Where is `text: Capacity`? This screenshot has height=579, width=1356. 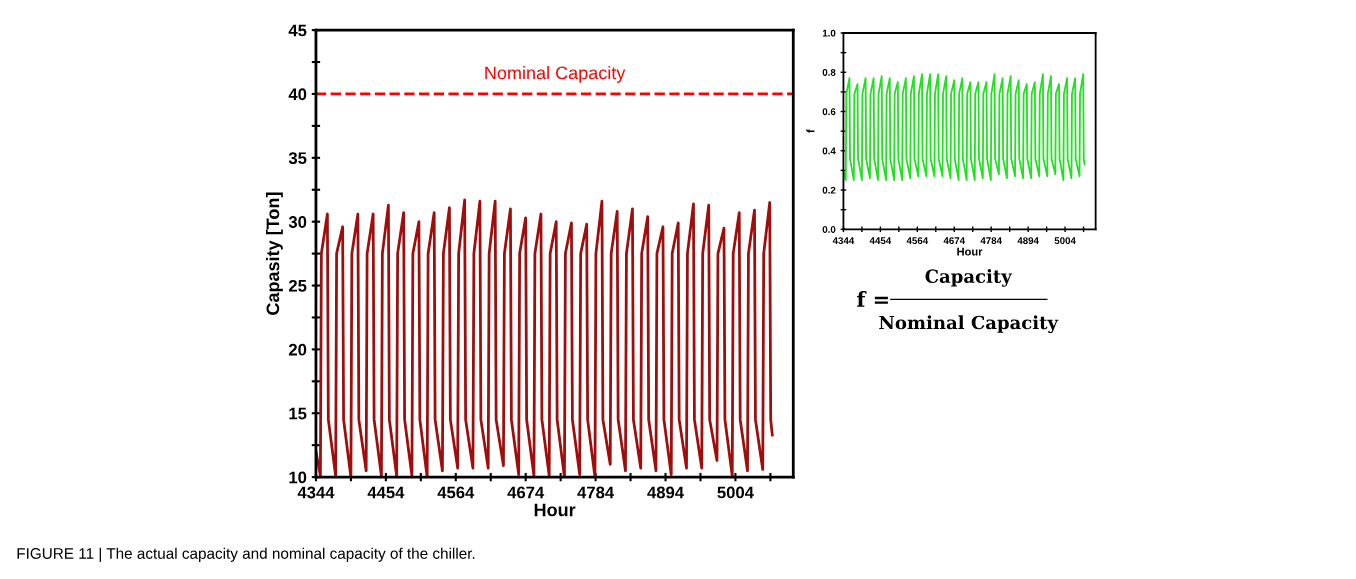
text: Capacity is located at coordinates (969, 278).